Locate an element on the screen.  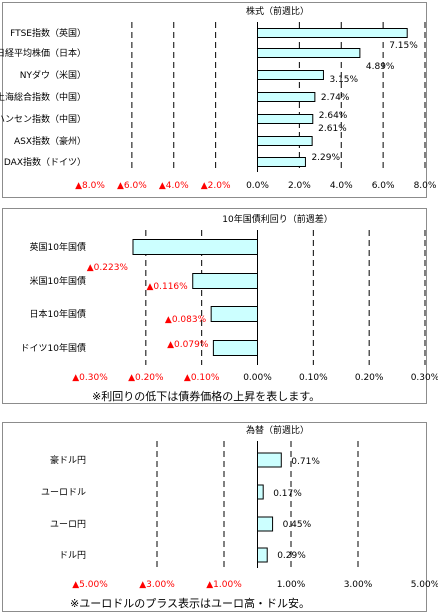
chart-2-value-label: 0.17% is located at coordinates (287, 494).